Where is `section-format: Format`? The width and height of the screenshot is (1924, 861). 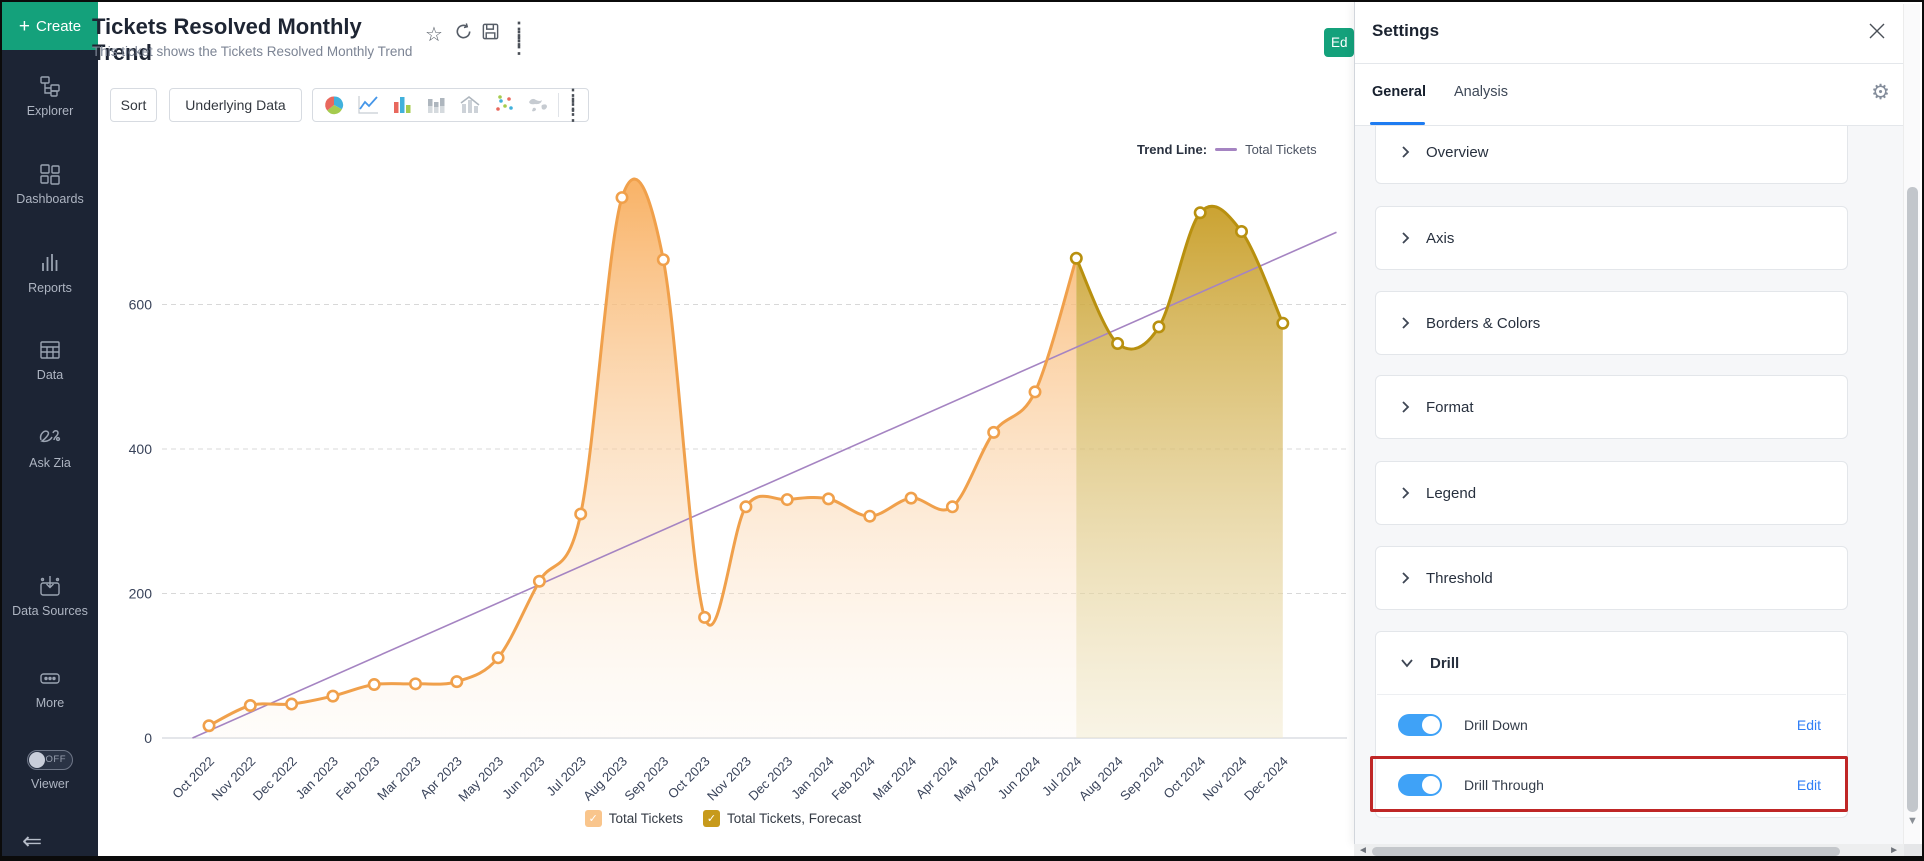 section-format: Format is located at coordinates (1611, 407).